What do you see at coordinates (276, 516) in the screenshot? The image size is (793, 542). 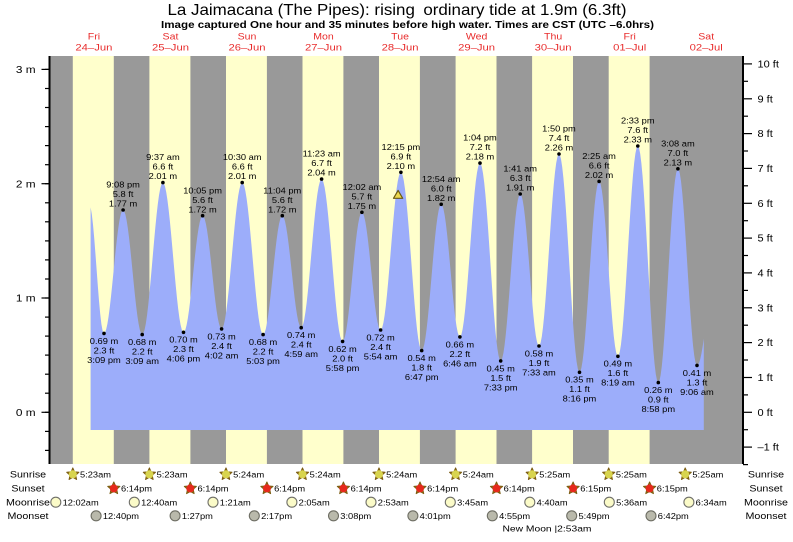 I see `svg-text: 2:17pm` at bounding box center [276, 516].